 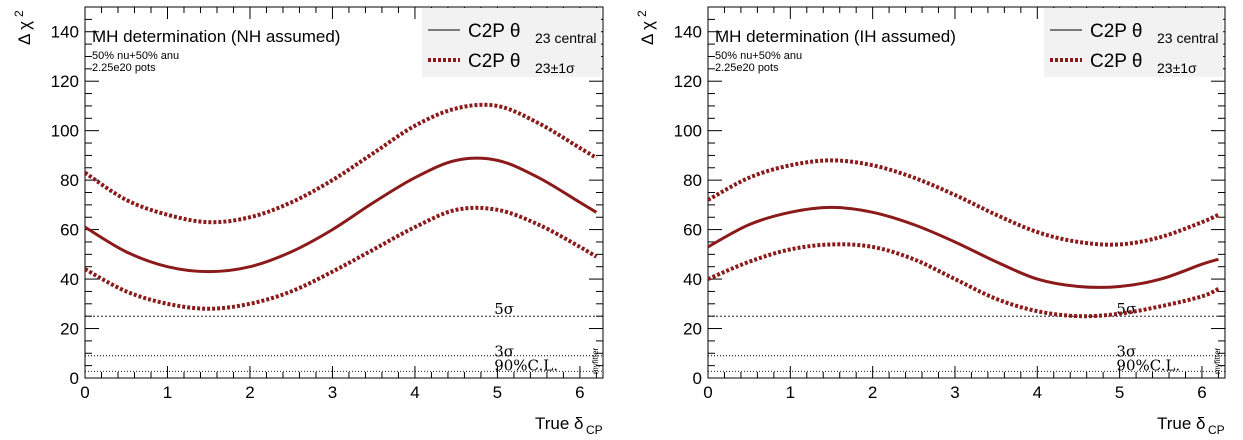 What do you see at coordinates (504, 309) in the screenshot?
I see `reference-label-5sigma: 5σ` at bounding box center [504, 309].